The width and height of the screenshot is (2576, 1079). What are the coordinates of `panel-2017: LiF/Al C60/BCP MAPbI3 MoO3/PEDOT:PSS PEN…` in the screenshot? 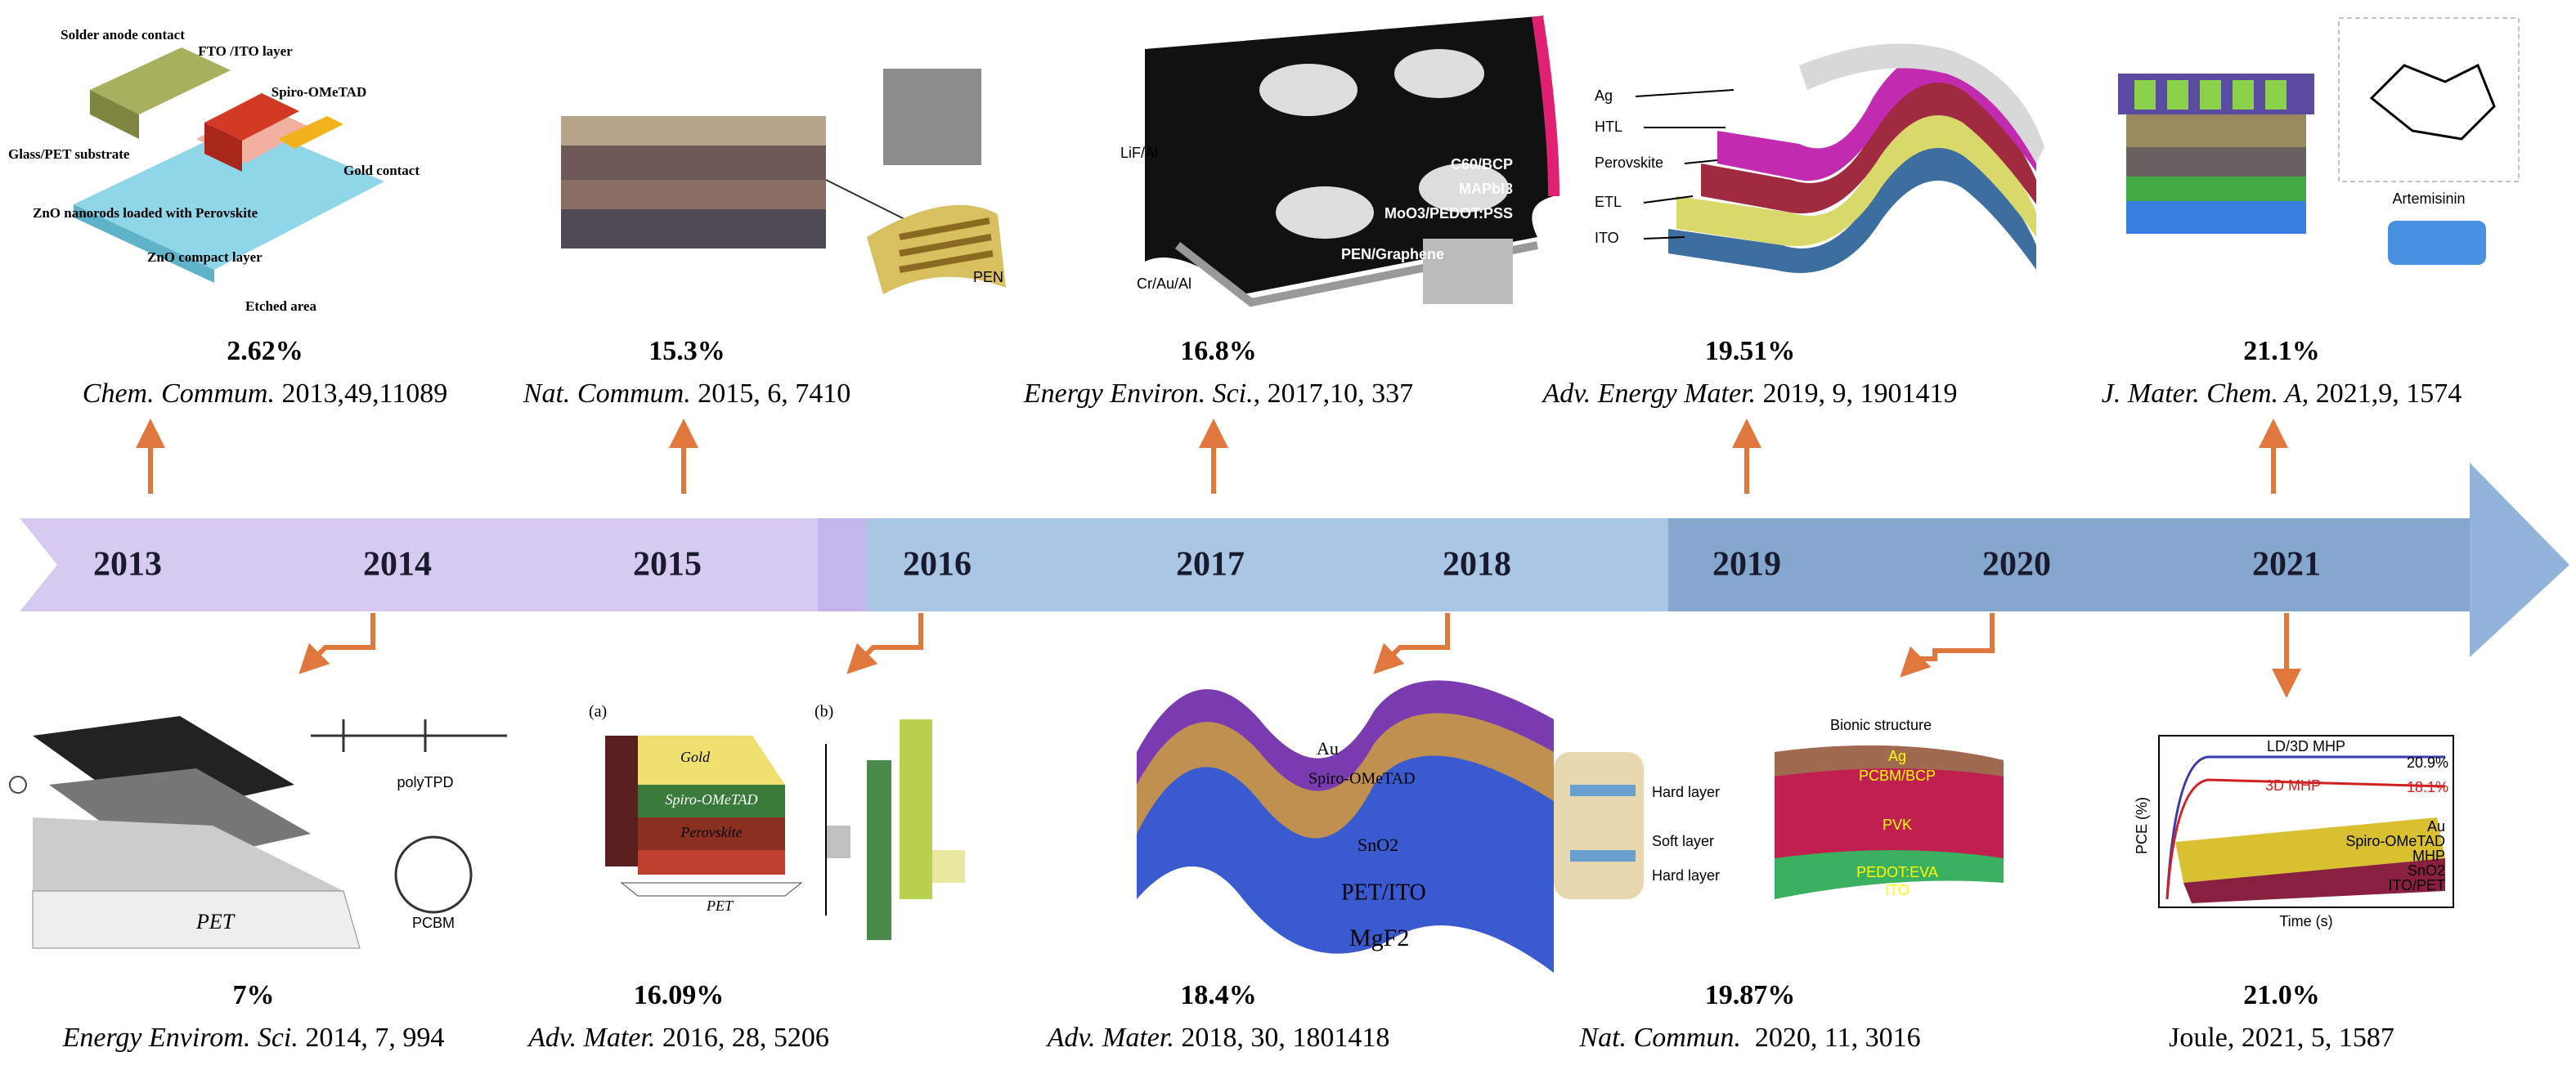 It's located at (1340, 161).